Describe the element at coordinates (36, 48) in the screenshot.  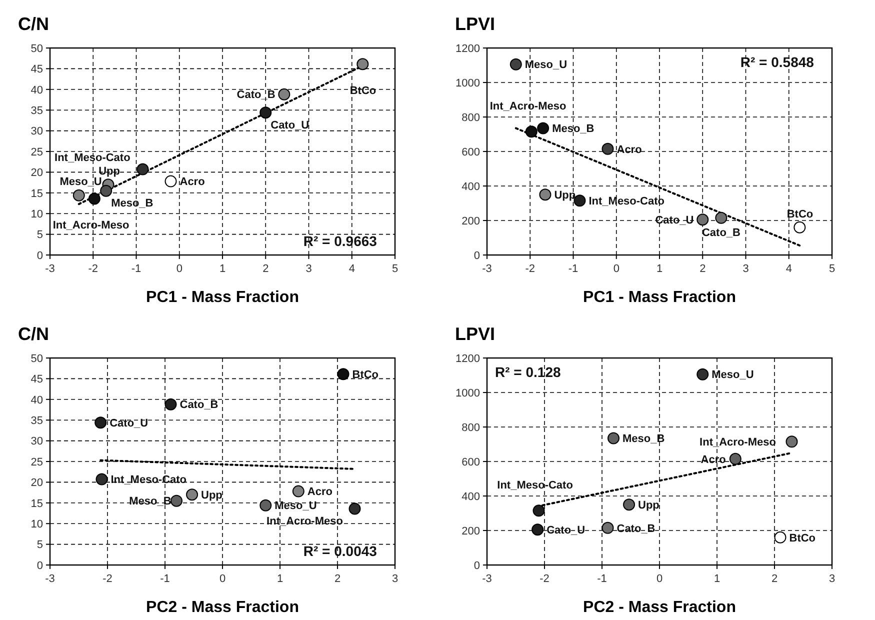
I see `y-tick-label: 50` at that location.